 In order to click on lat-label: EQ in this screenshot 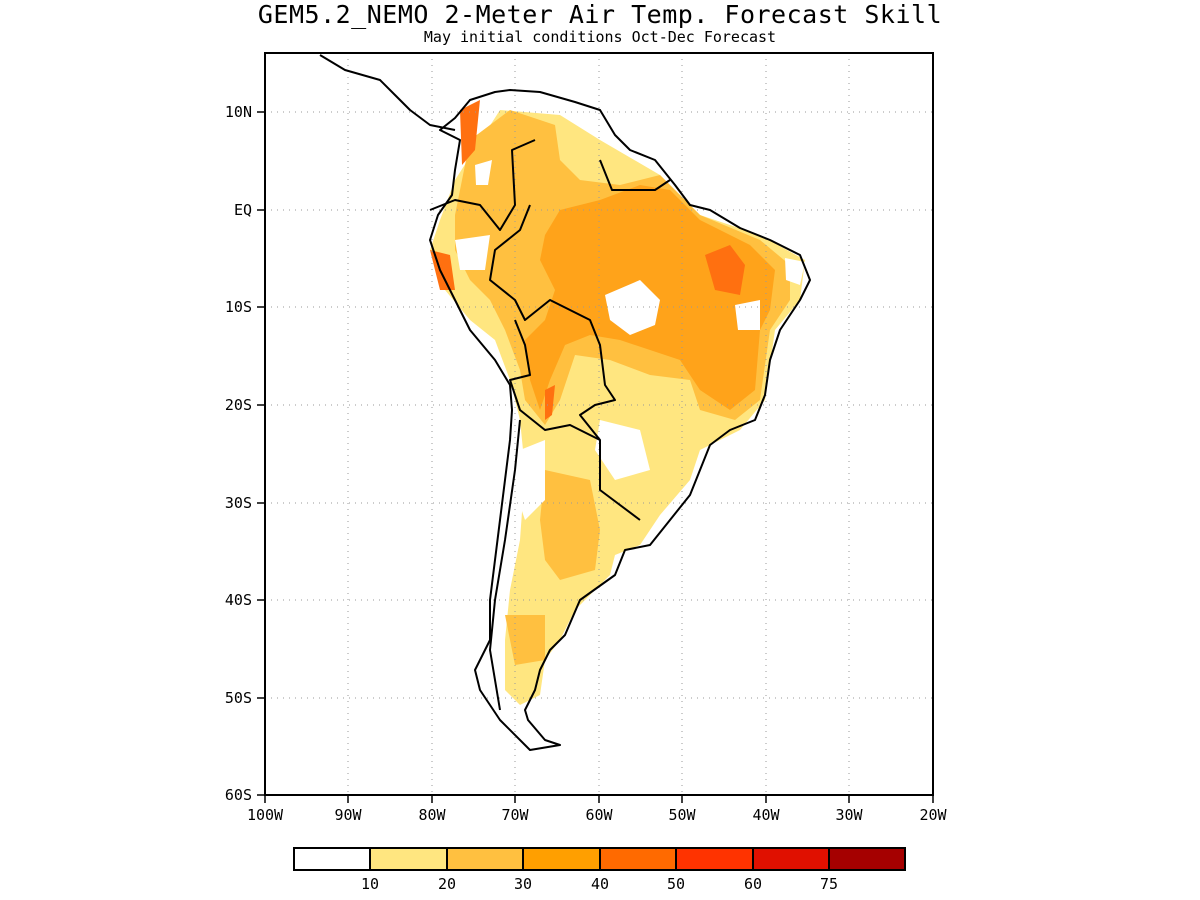, I will do `click(243, 210)`.